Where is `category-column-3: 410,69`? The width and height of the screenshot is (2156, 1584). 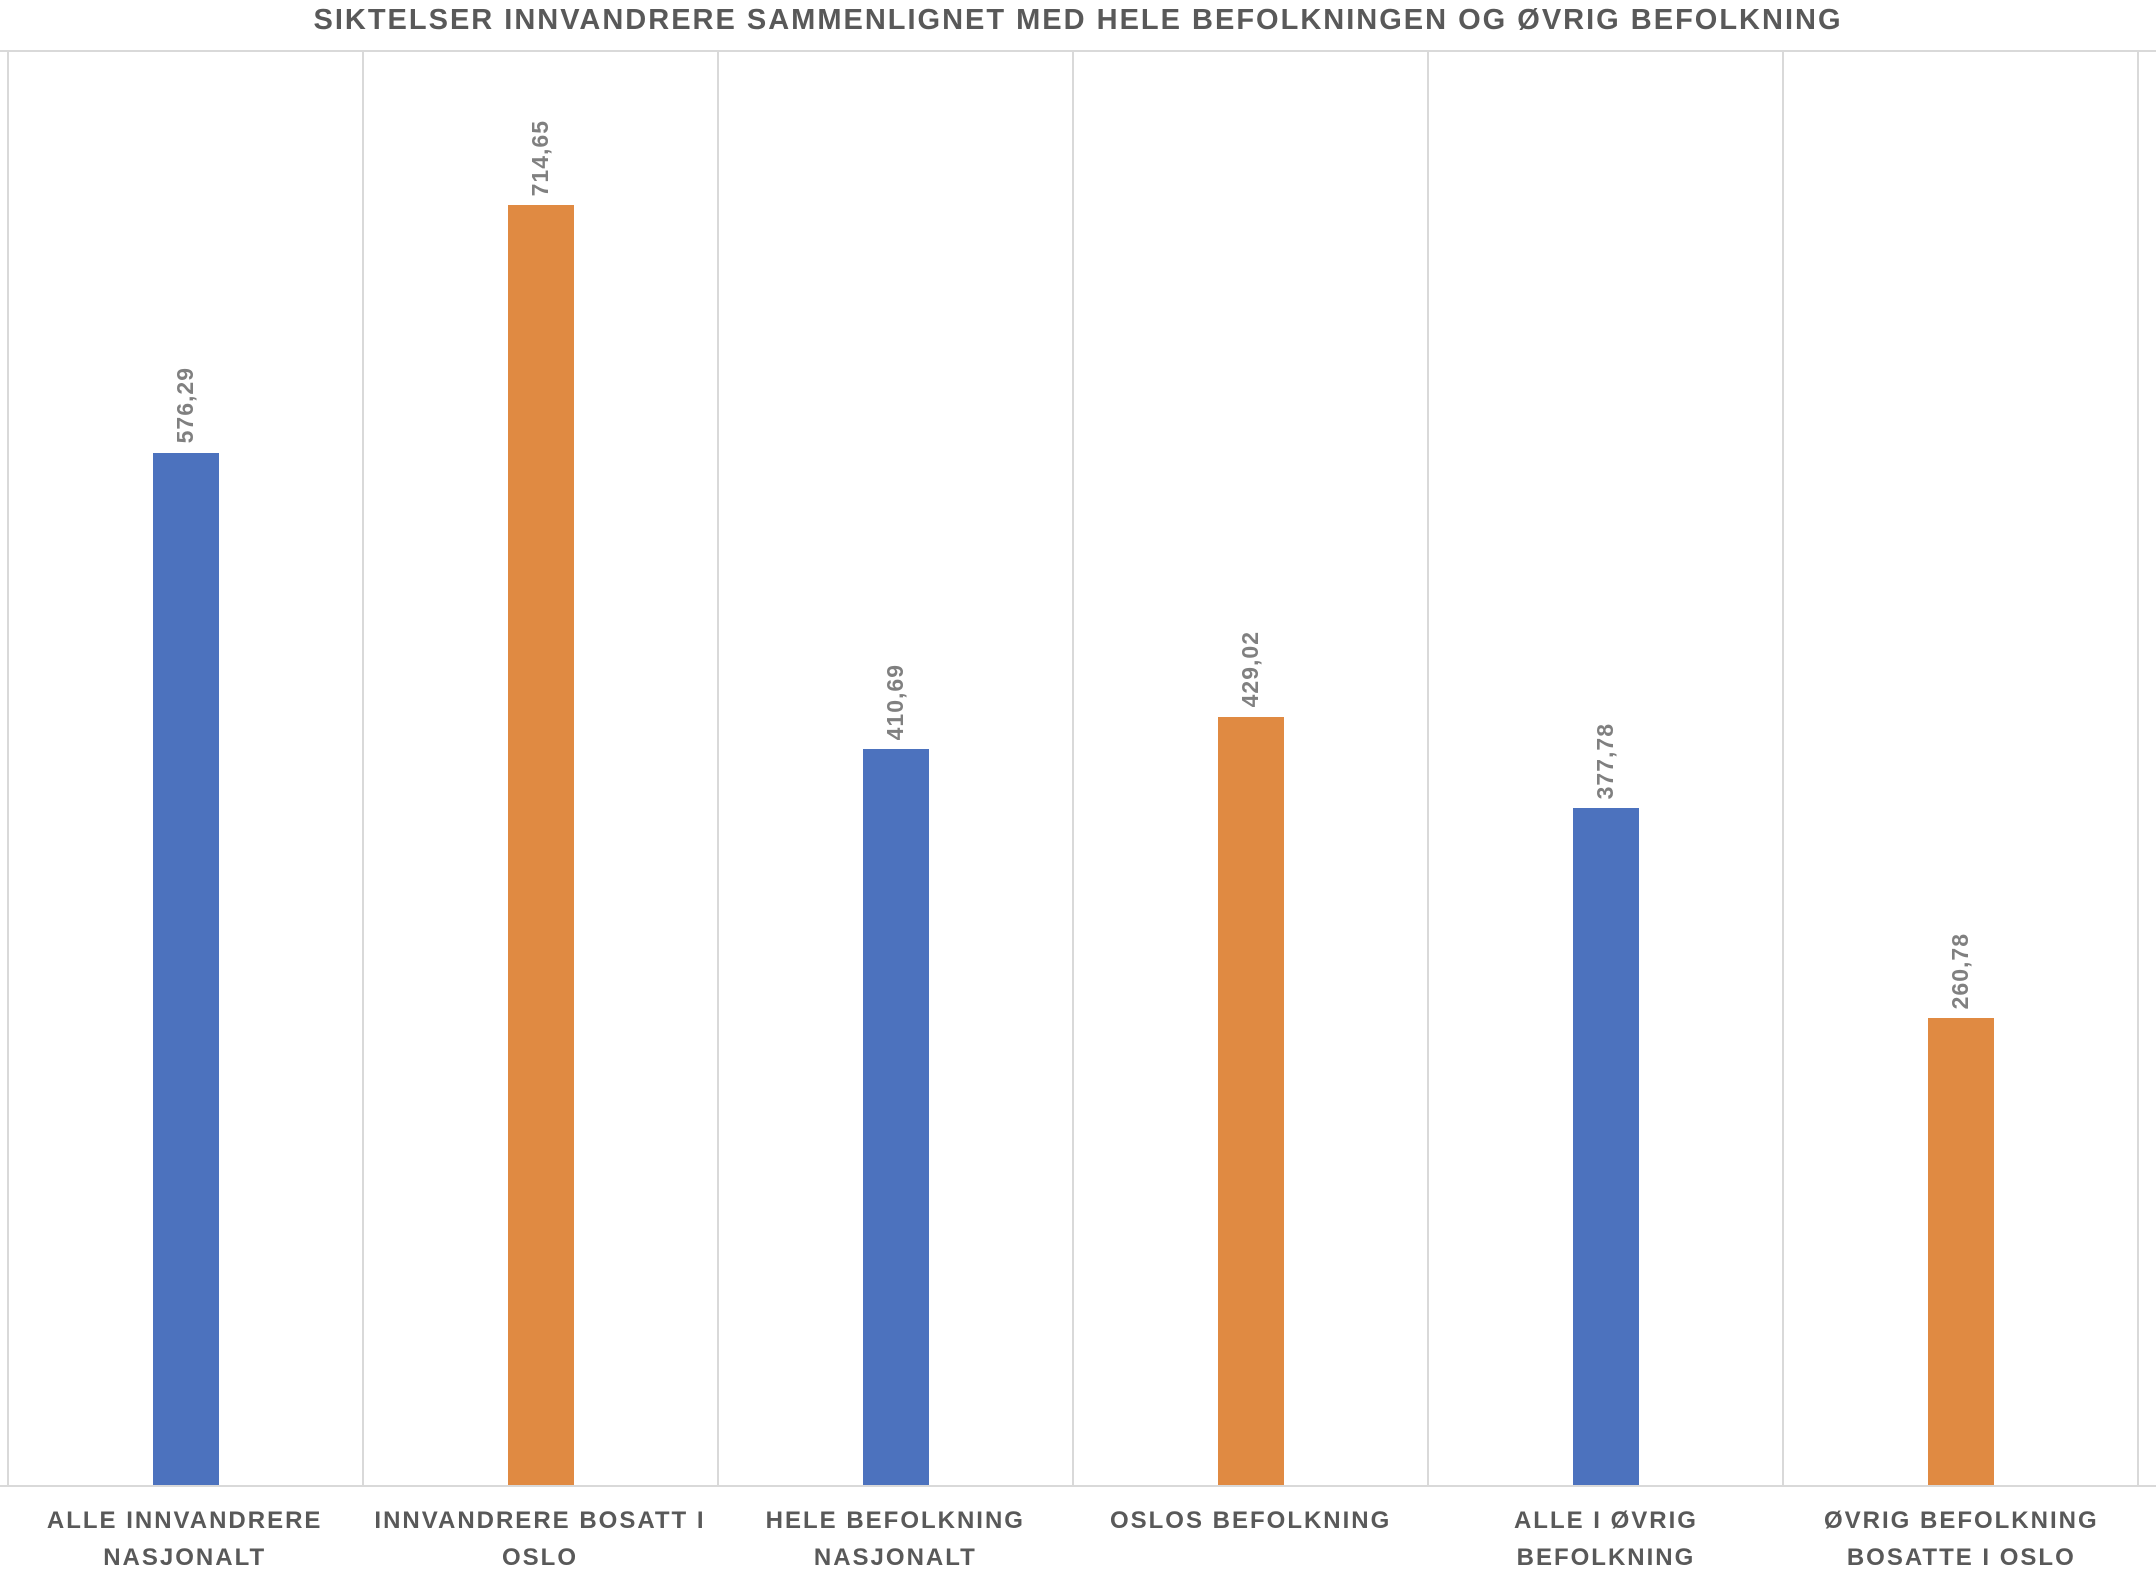
category-column-3: 410,69 is located at coordinates (896, 768).